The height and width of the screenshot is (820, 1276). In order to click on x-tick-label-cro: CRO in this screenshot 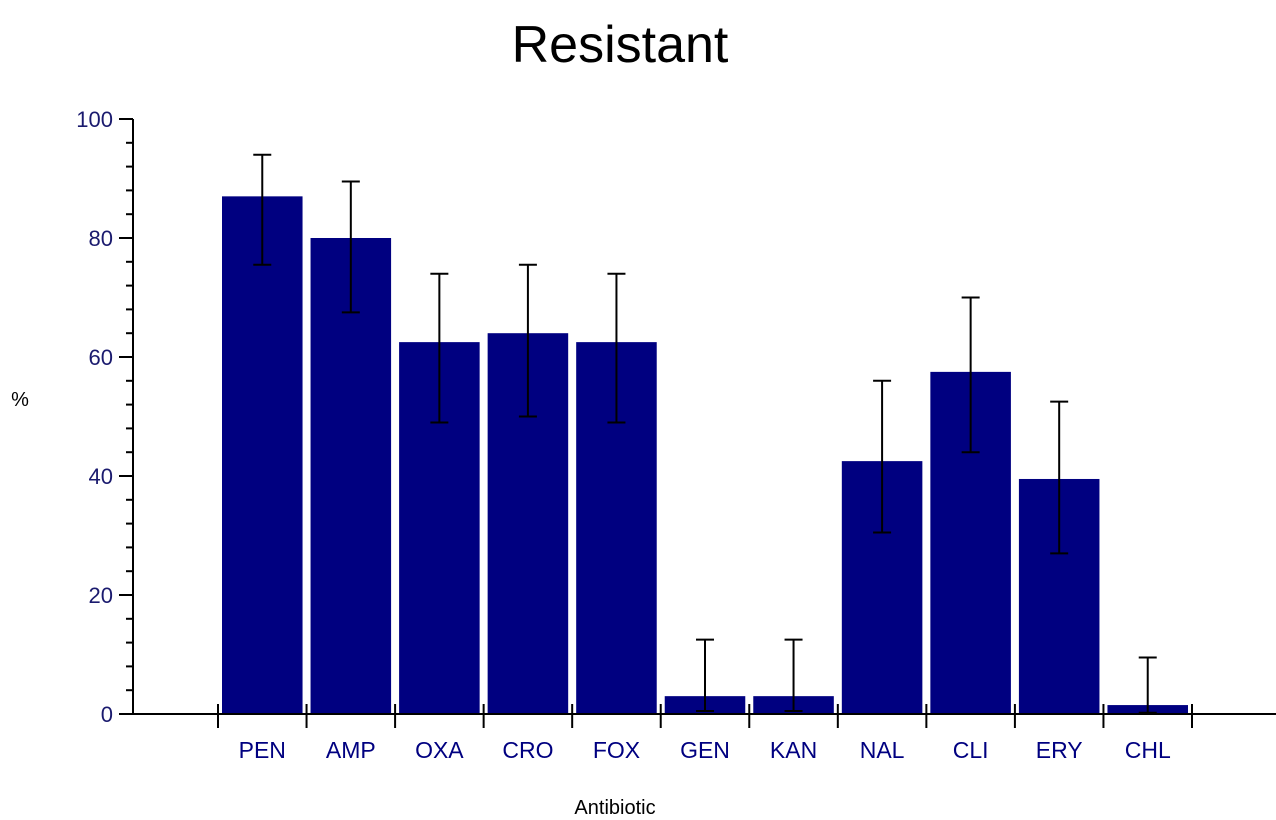, I will do `click(527, 750)`.